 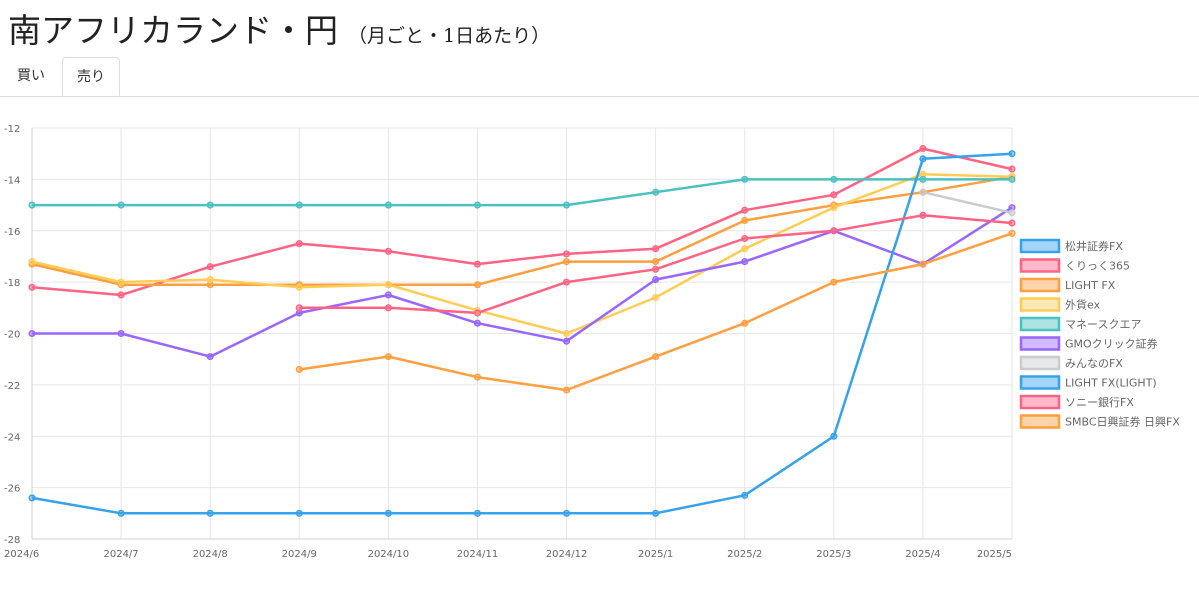 What do you see at coordinates (1067, 285) in the screenshot?
I see `legend-item: LIGHT FX` at bounding box center [1067, 285].